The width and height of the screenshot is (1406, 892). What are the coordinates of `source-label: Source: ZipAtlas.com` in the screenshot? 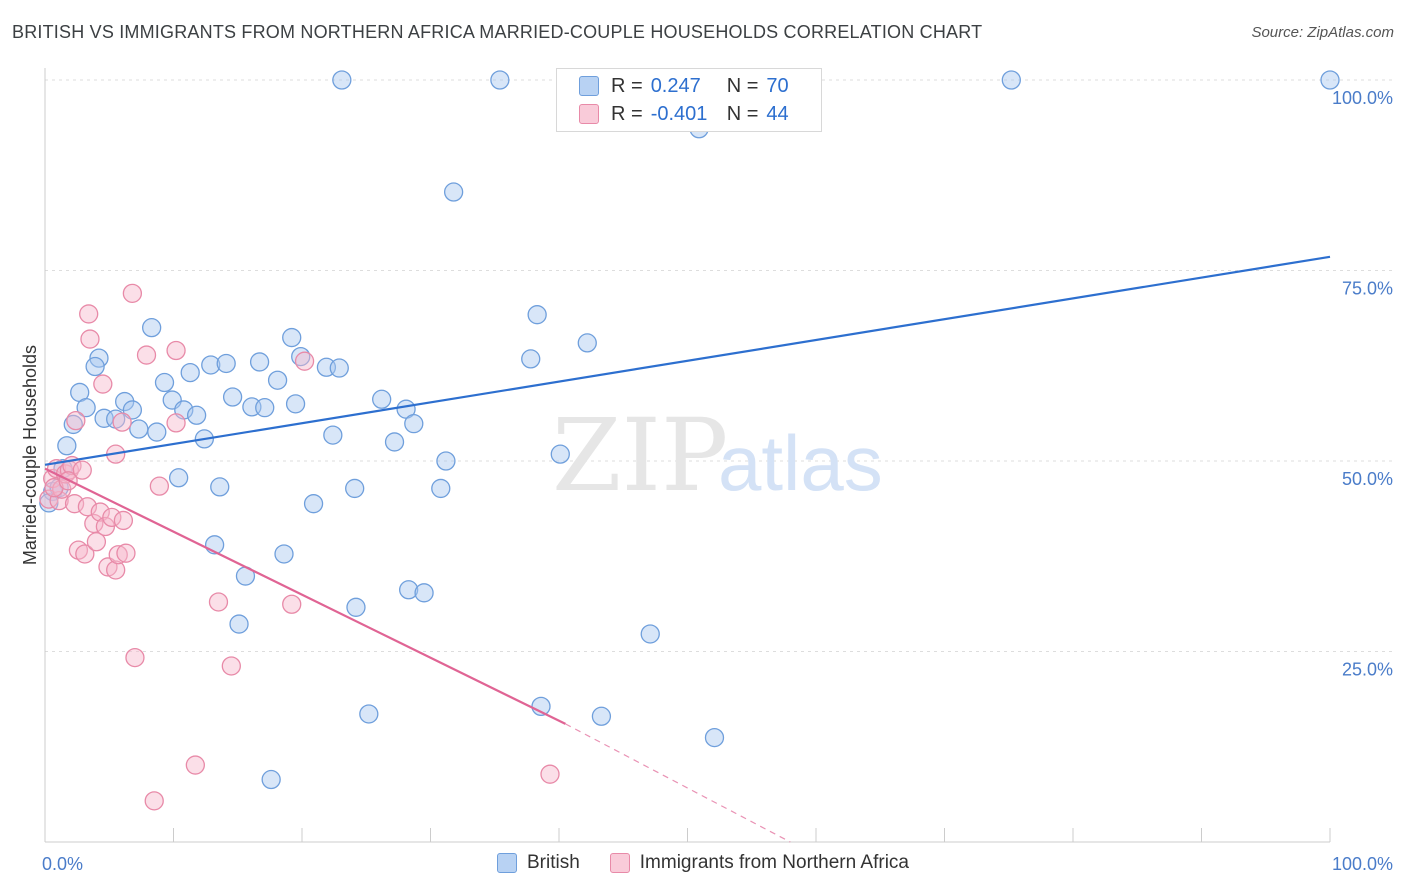 It's located at (1322, 32).